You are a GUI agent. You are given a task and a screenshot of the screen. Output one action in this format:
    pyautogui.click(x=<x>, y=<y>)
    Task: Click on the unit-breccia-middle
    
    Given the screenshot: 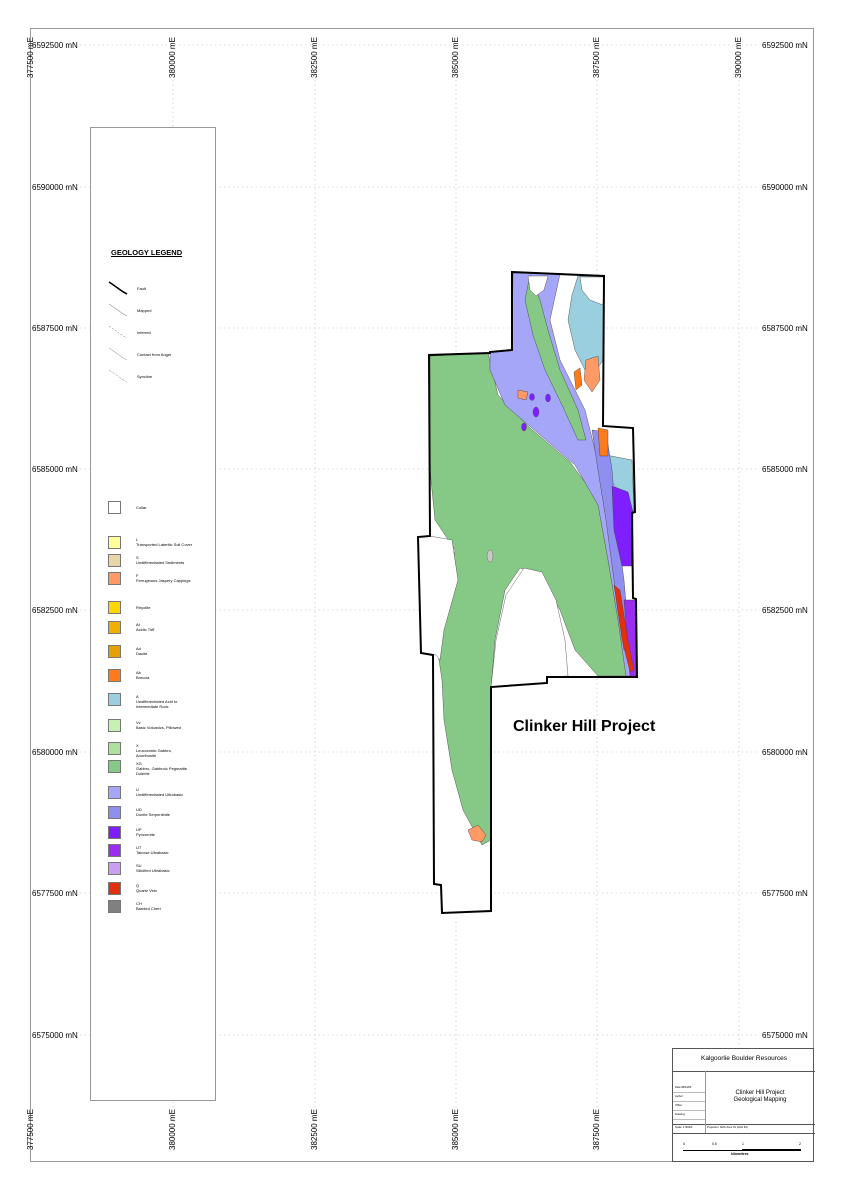 What is the action you would take?
    pyautogui.click(x=603, y=442)
    